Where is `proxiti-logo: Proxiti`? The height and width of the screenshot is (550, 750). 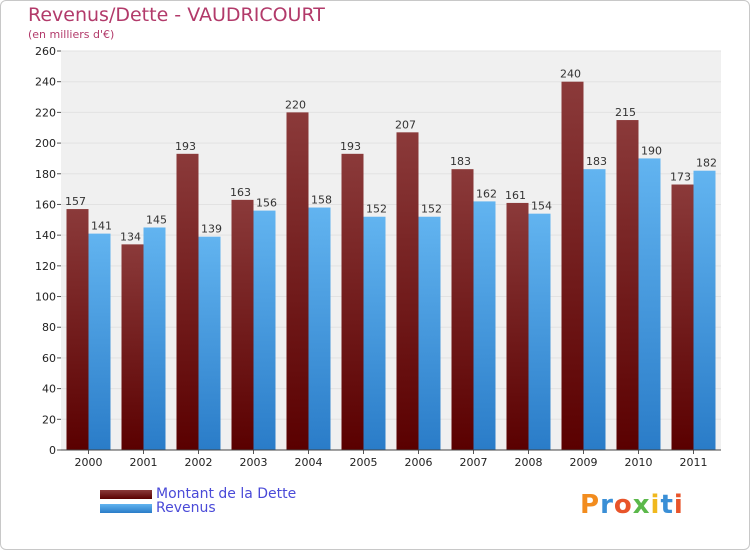
proxiti-logo: Proxiti is located at coordinates (632, 505).